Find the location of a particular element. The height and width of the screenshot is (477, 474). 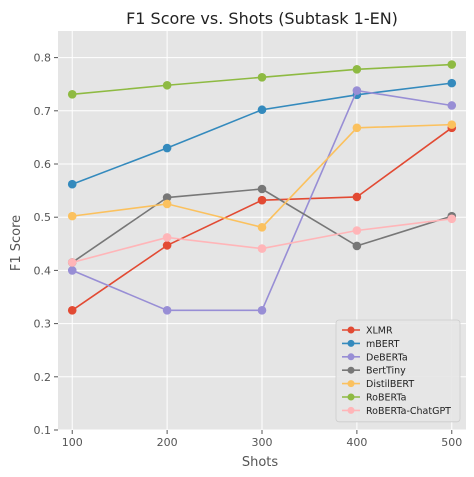

y-tick-label: 0.5 is located at coordinates (43, 217).